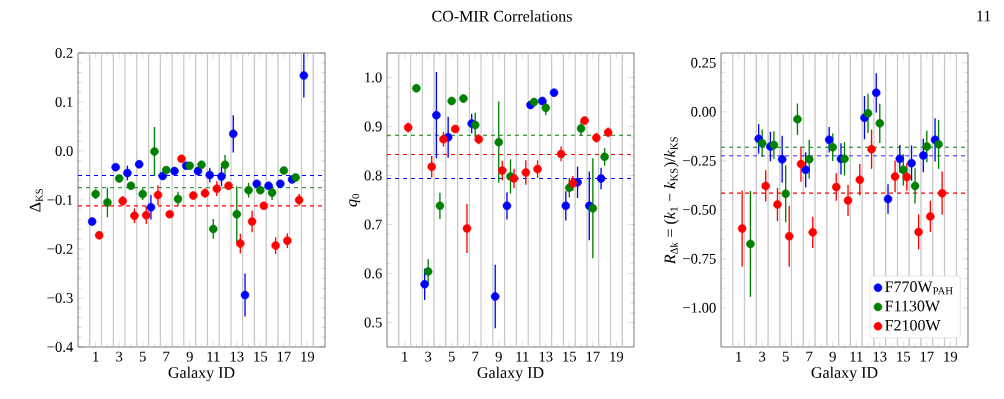 The image size is (1004, 399). I want to click on y-tick-label: 1.0, so click(373, 77).